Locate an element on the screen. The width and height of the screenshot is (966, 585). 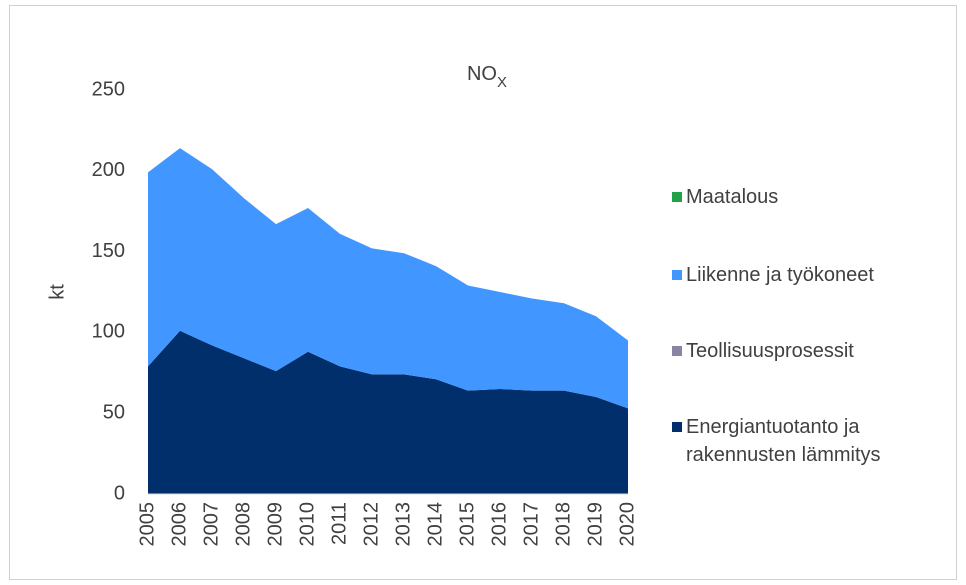
area is located at coordinates (388, 412).